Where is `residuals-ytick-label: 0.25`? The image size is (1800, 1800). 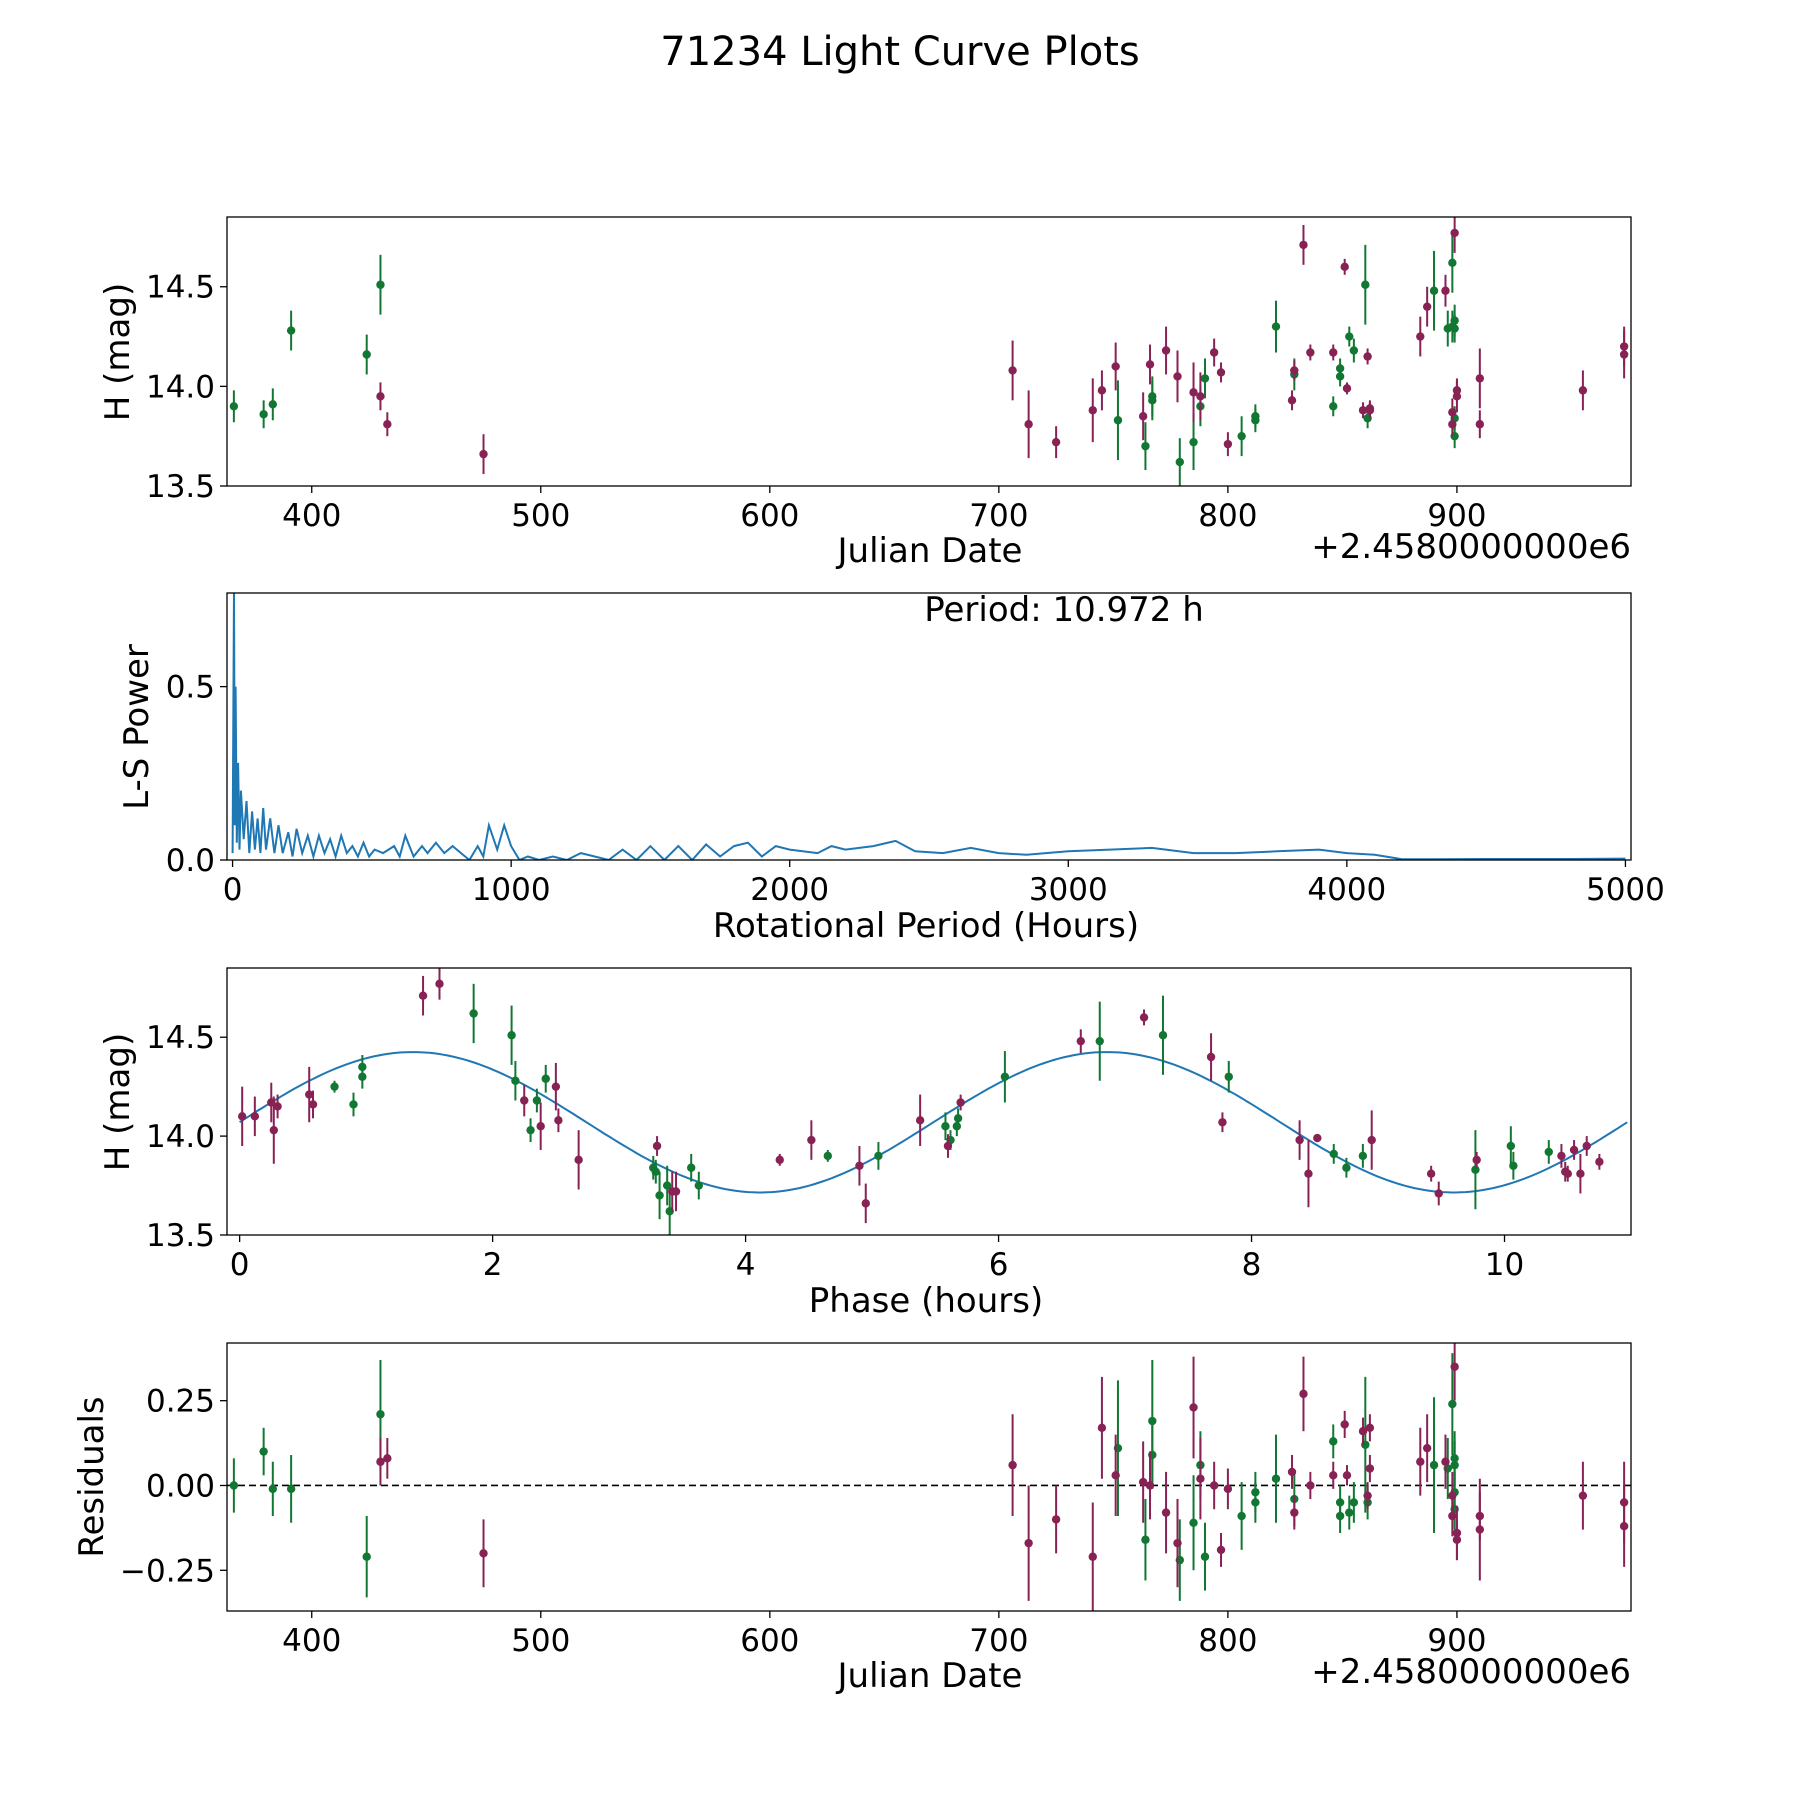
residuals-ytick-label: 0.25 is located at coordinates (180, 1402).